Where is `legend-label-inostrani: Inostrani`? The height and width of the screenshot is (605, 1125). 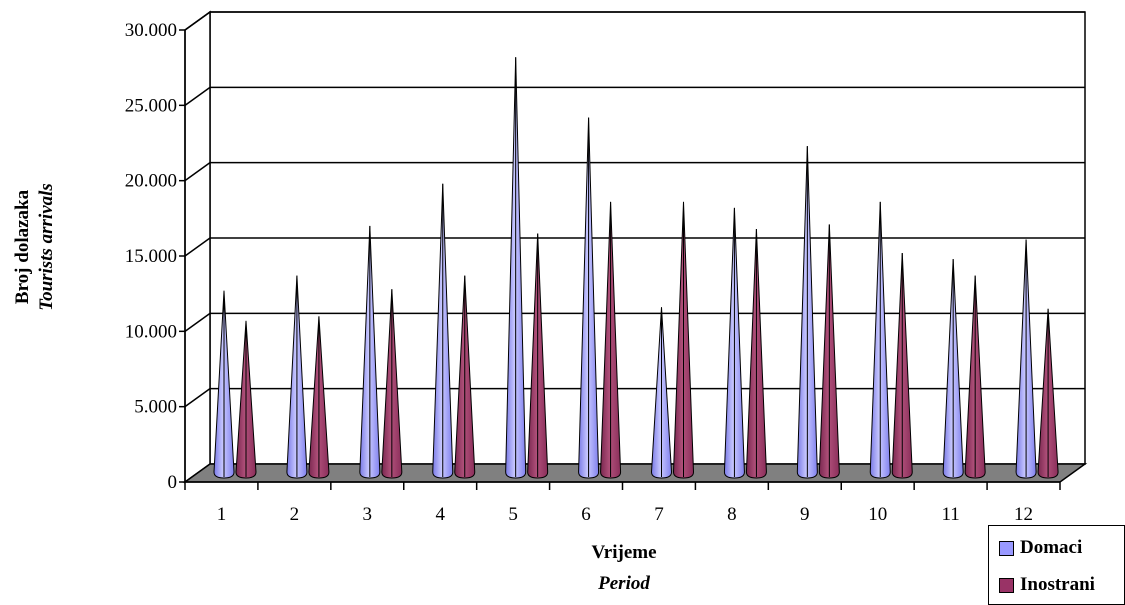 legend-label-inostrani: Inostrani is located at coordinates (1057, 584).